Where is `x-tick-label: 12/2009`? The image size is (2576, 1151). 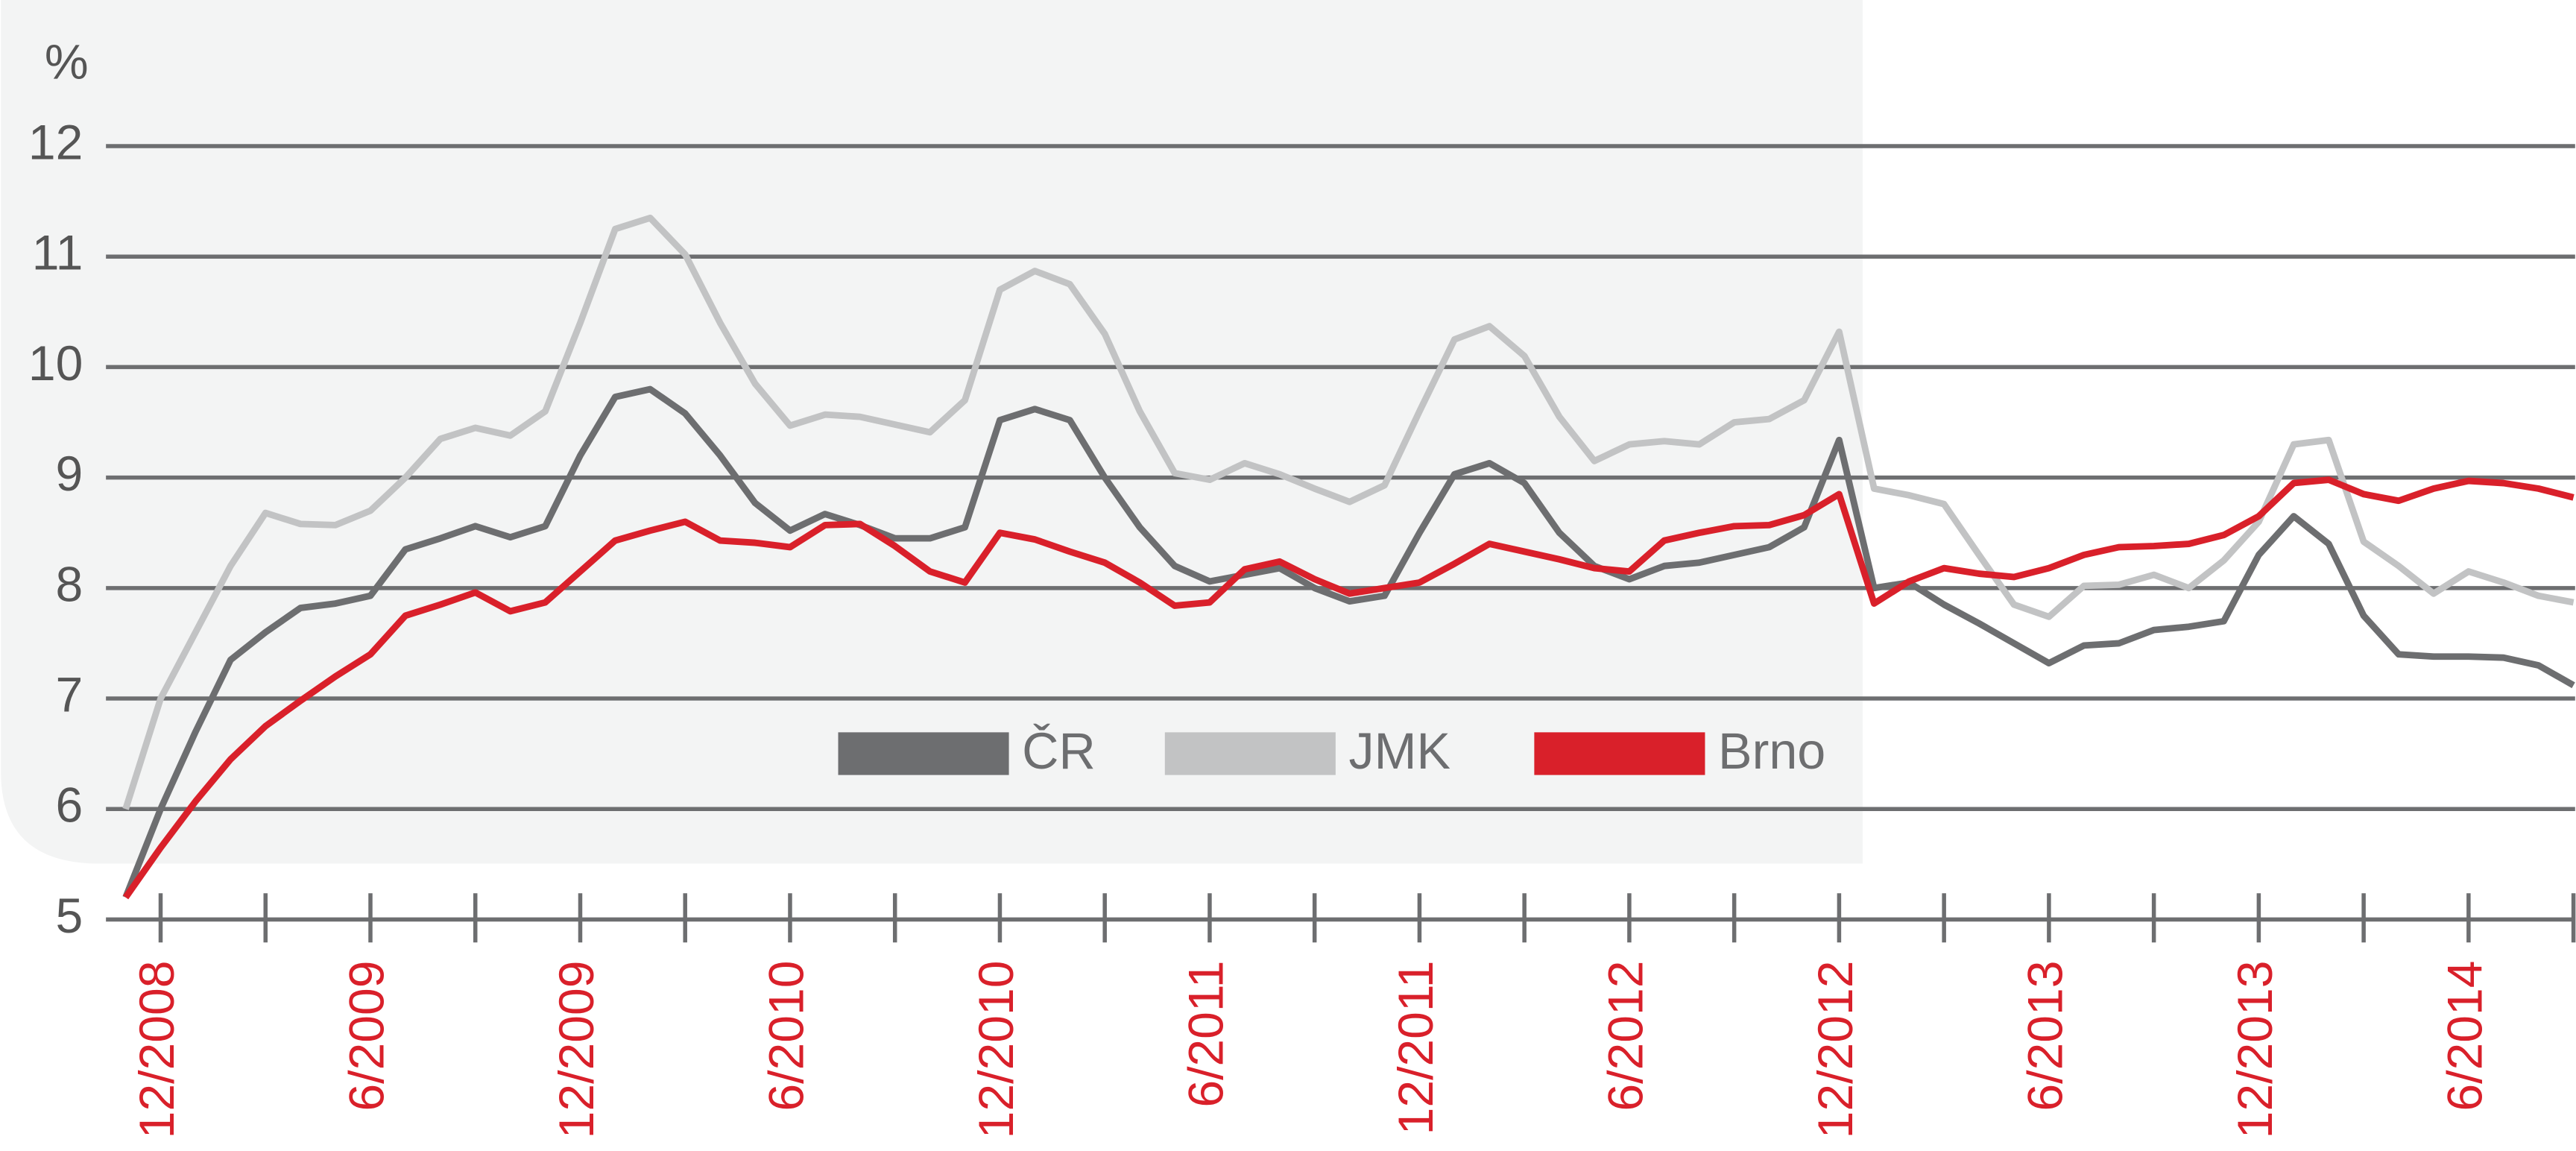 x-tick-label: 12/2009 is located at coordinates (576, 1050).